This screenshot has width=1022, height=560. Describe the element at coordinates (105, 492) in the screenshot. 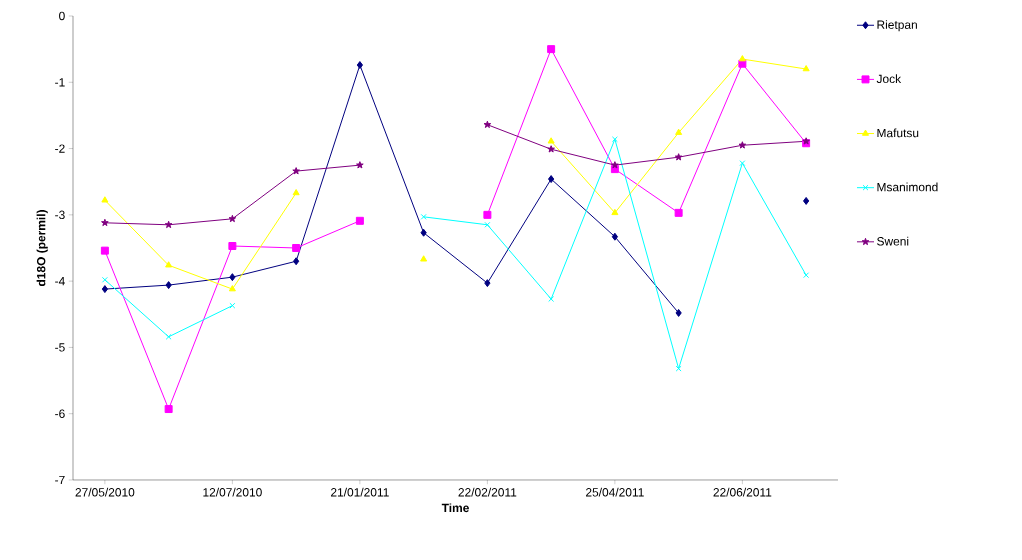

I see `x-tick-label: 27/05/2010` at that location.